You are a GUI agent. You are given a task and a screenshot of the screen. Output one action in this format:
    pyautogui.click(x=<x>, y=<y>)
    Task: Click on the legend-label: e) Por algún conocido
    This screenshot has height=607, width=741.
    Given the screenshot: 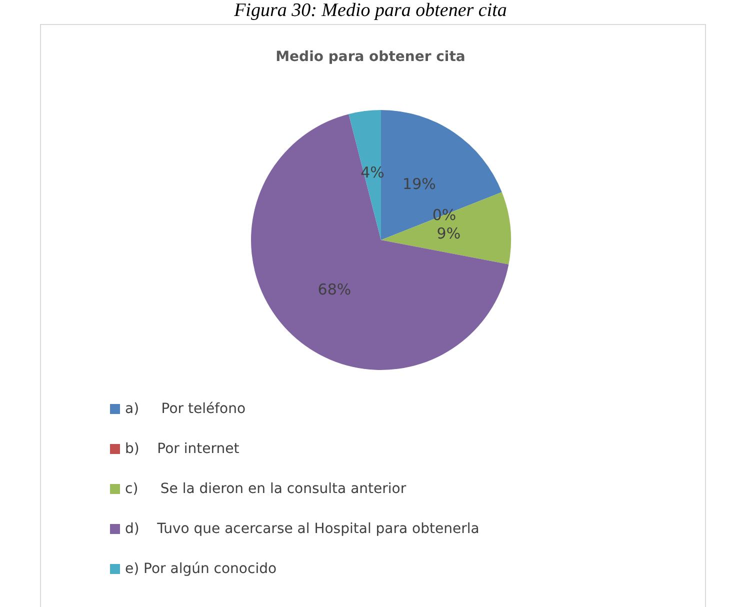 What is the action you would take?
    pyautogui.click(x=201, y=569)
    